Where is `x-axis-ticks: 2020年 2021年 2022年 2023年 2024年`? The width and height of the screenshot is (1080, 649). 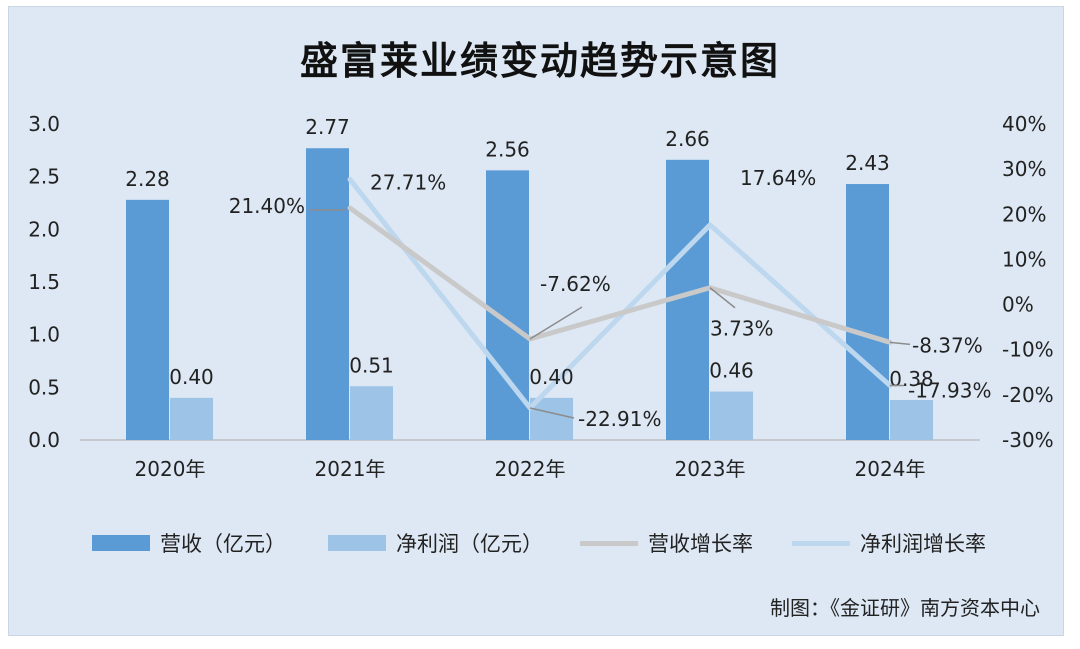 x-axis-ticks: 2020年 2021年 2022年 2023年 2024年 is located at coordinates (530, 469).